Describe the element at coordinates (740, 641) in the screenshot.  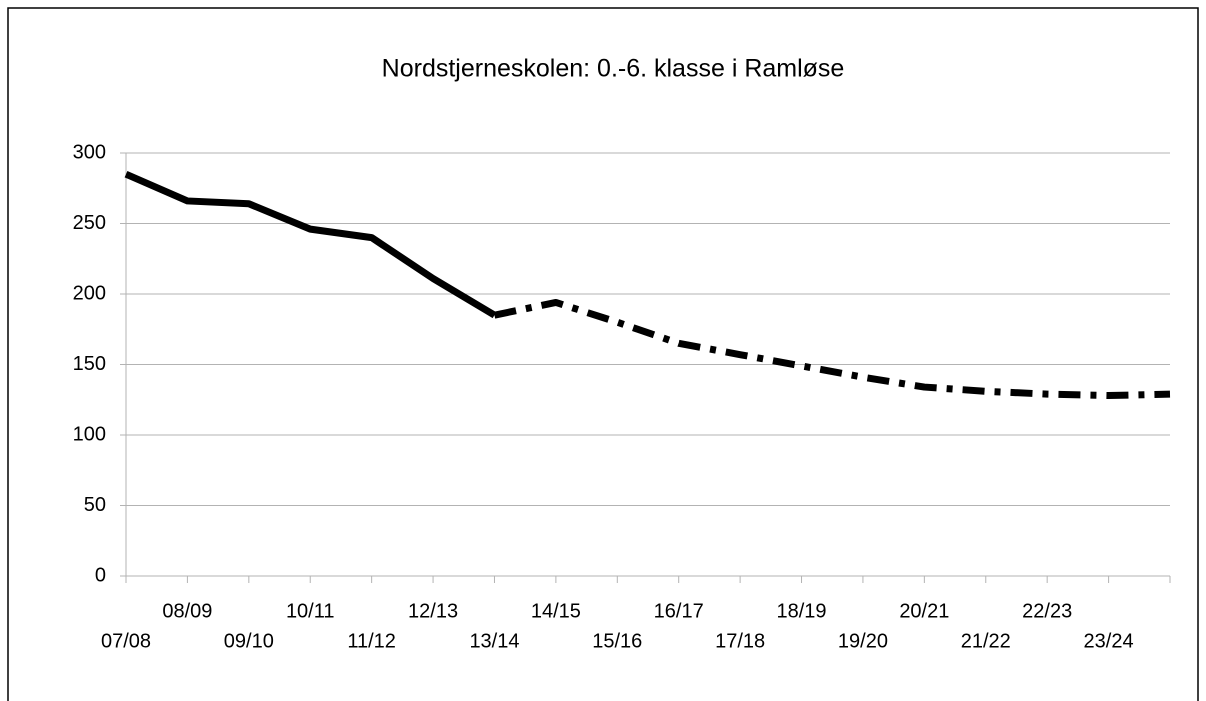
I see `x-tick-label: 17/18` at that location.